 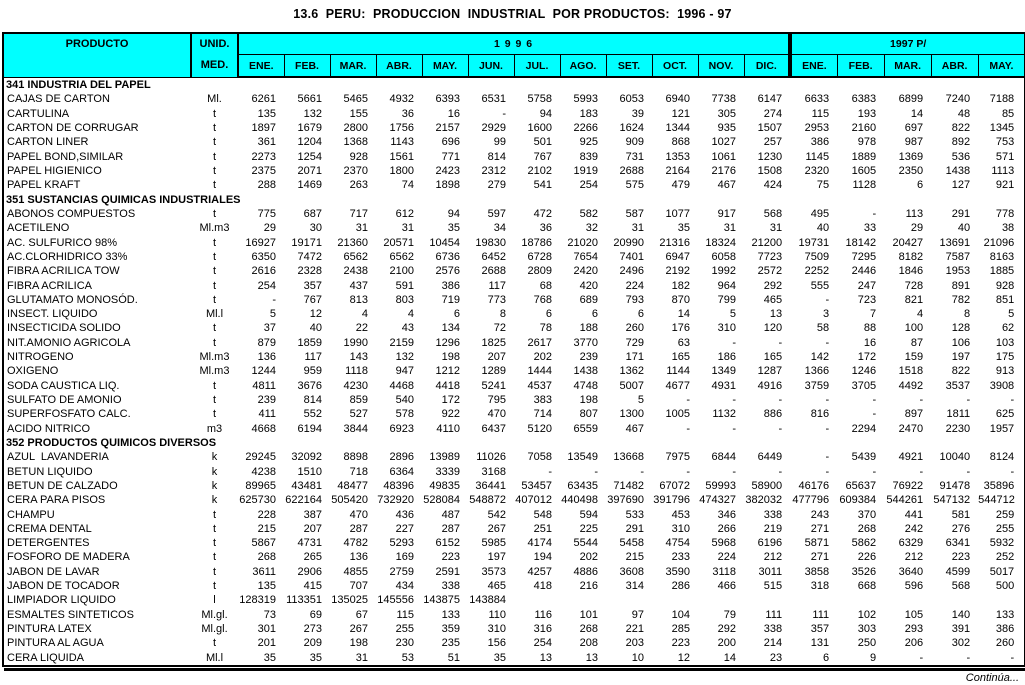 I want to click on value-cell: 2809, so click(x=539, y=271).